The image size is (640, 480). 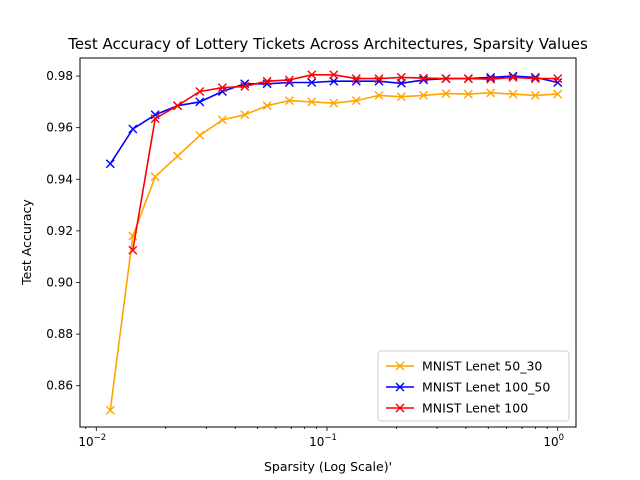 I want to click on x-tick-label: 10⁻¹, so click(x=323, y=441).